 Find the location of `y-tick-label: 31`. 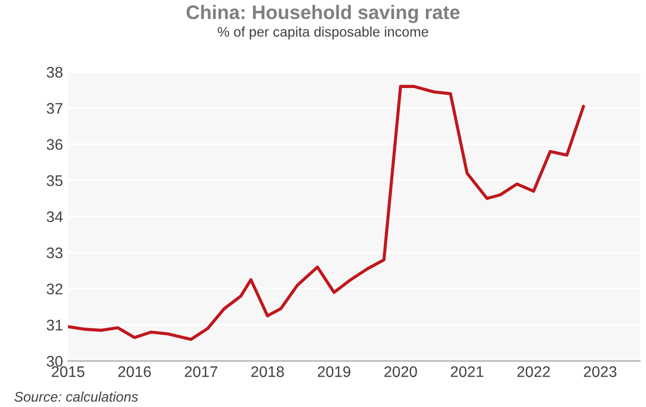

y-tick-label: 31 is located at coordinates (54, 325).